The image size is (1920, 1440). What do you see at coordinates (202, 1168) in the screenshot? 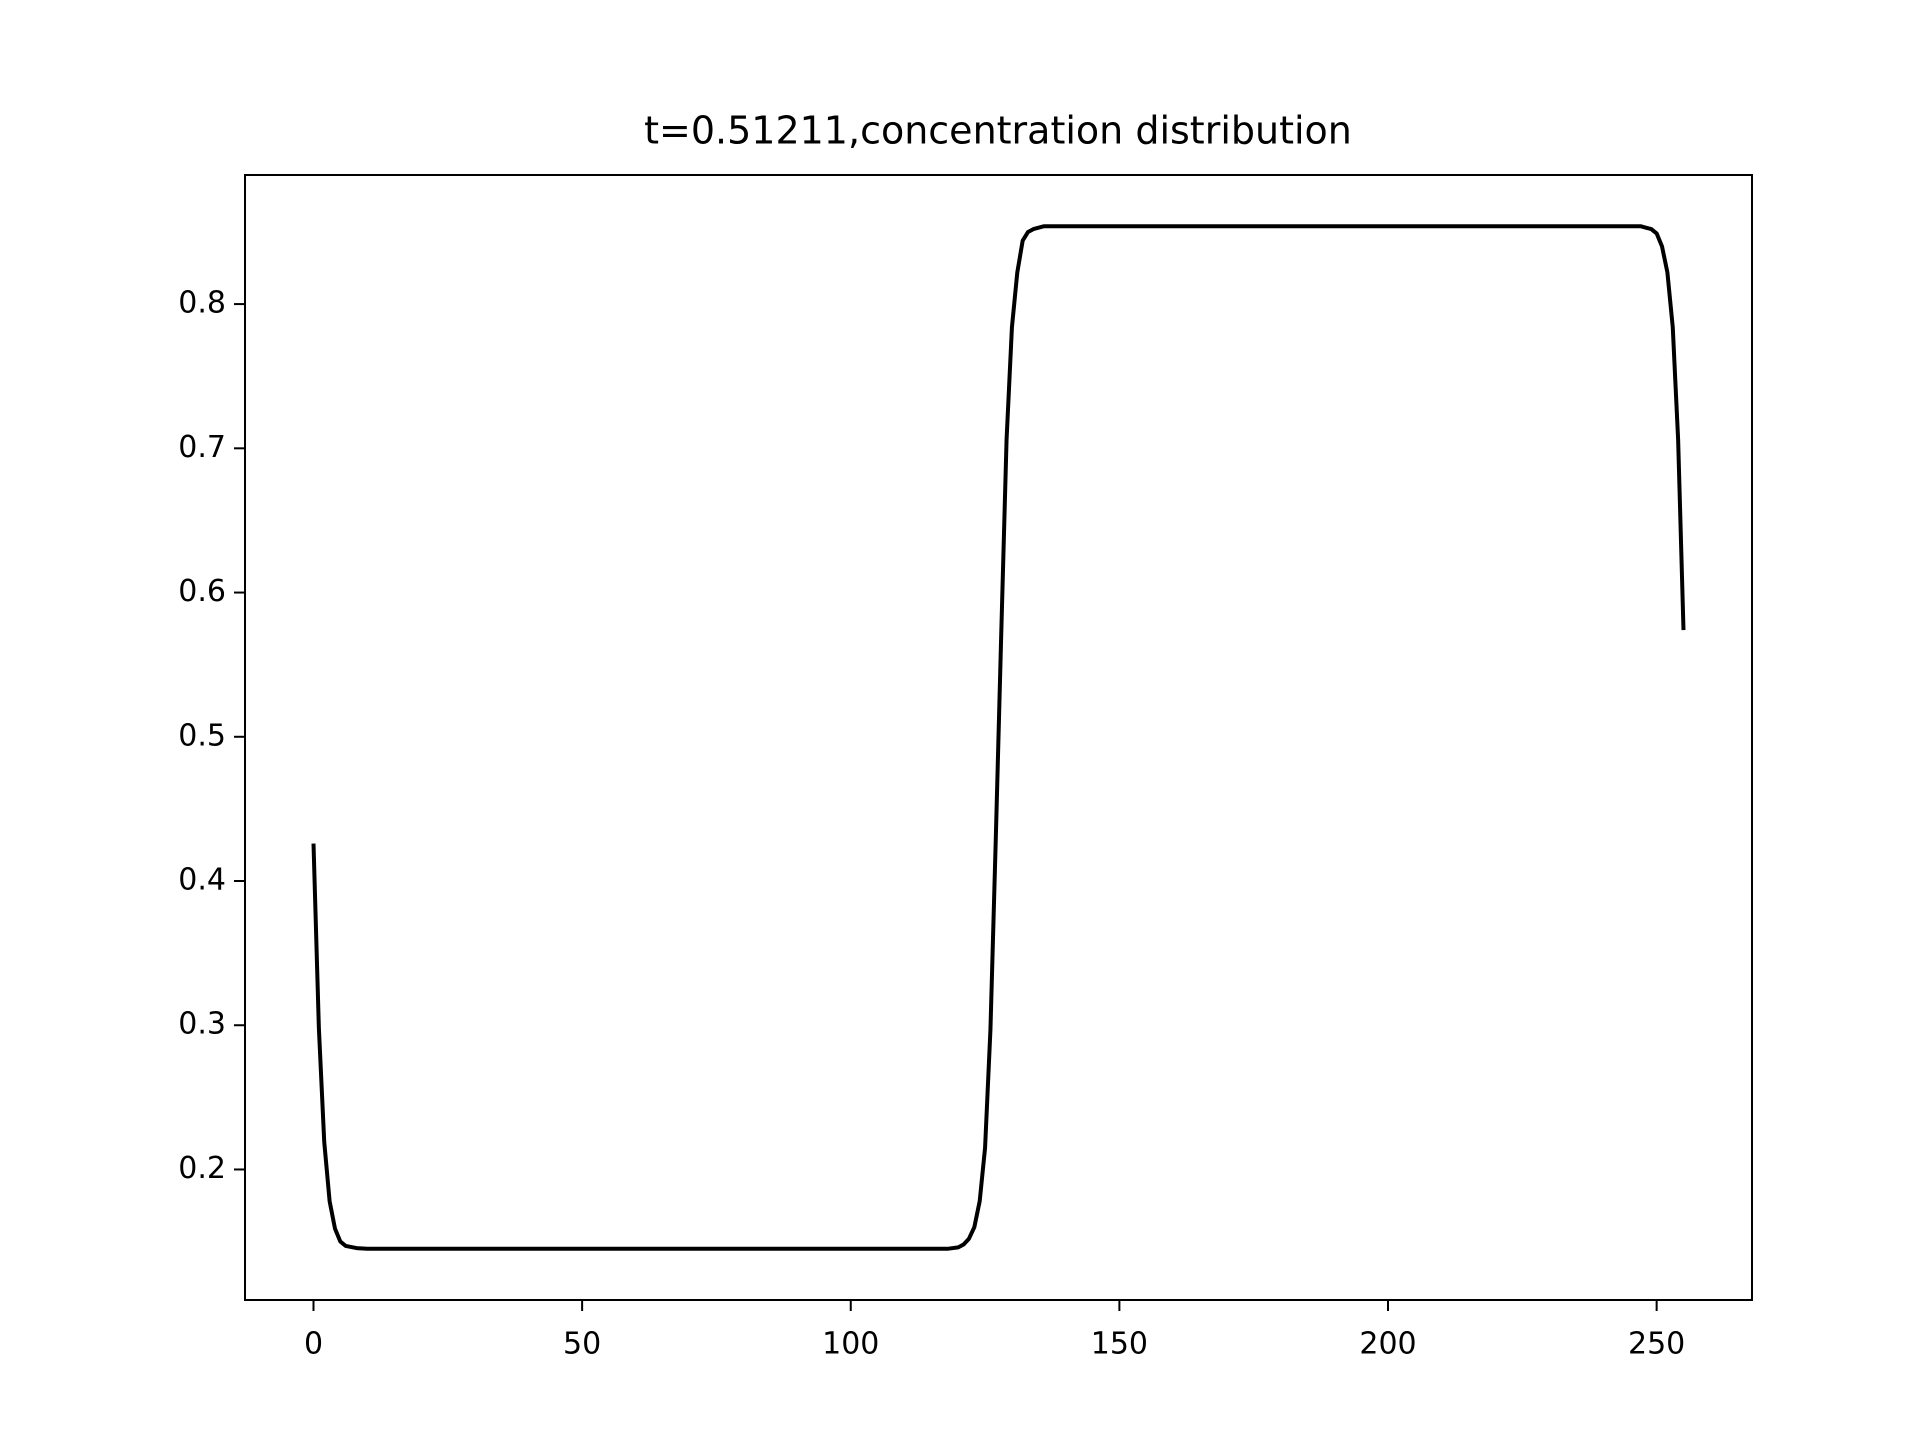
I see `y-tick-label: 0.2` at bounding box center [202, 1168].